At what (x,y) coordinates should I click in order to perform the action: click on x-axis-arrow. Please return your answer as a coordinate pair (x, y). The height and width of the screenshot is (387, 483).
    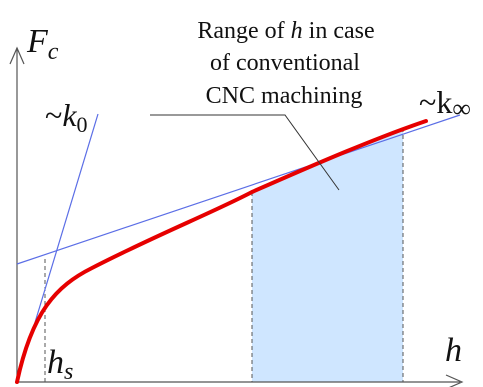
    Looking at the image, I should click on (454, 380).